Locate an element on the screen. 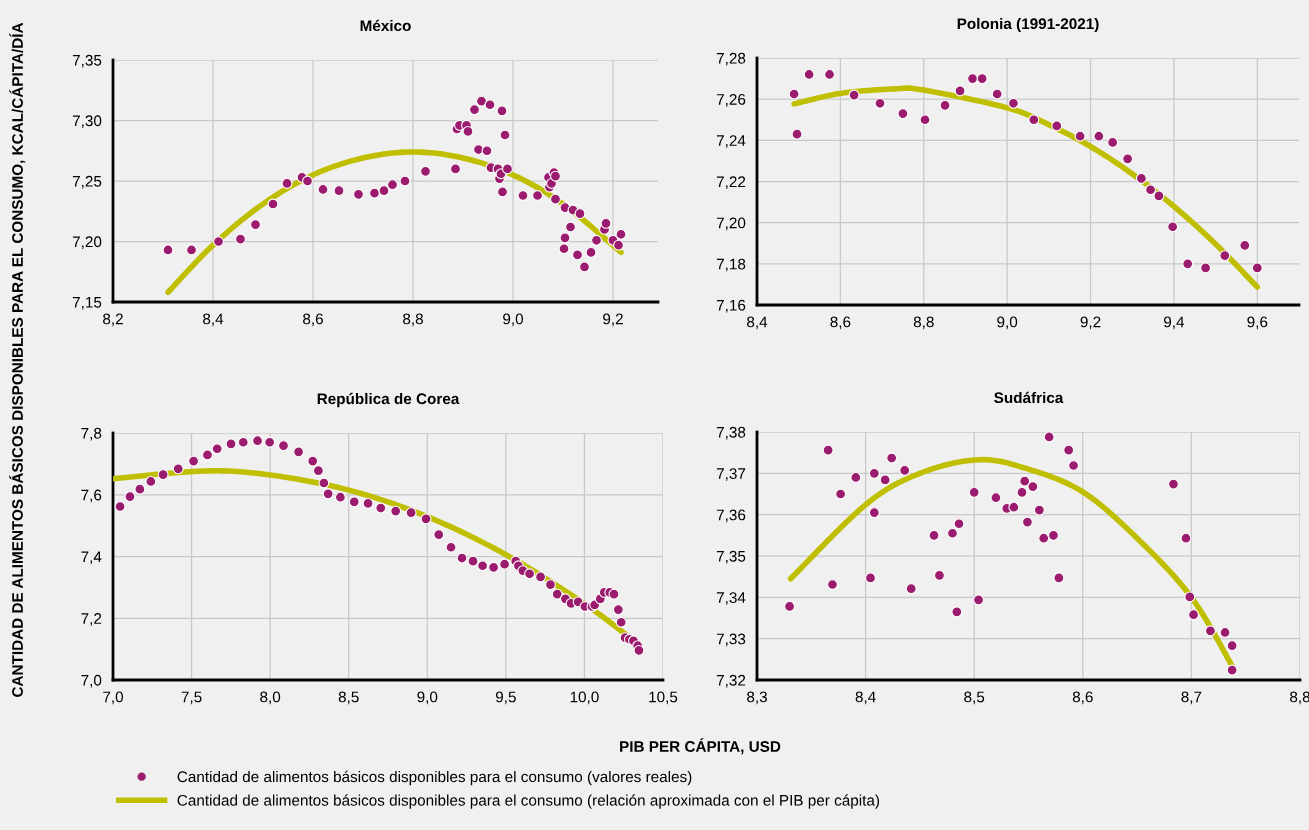 The image size is (1309, 830). y-tick-label: 7,32 is located at coordinates (731, 681).